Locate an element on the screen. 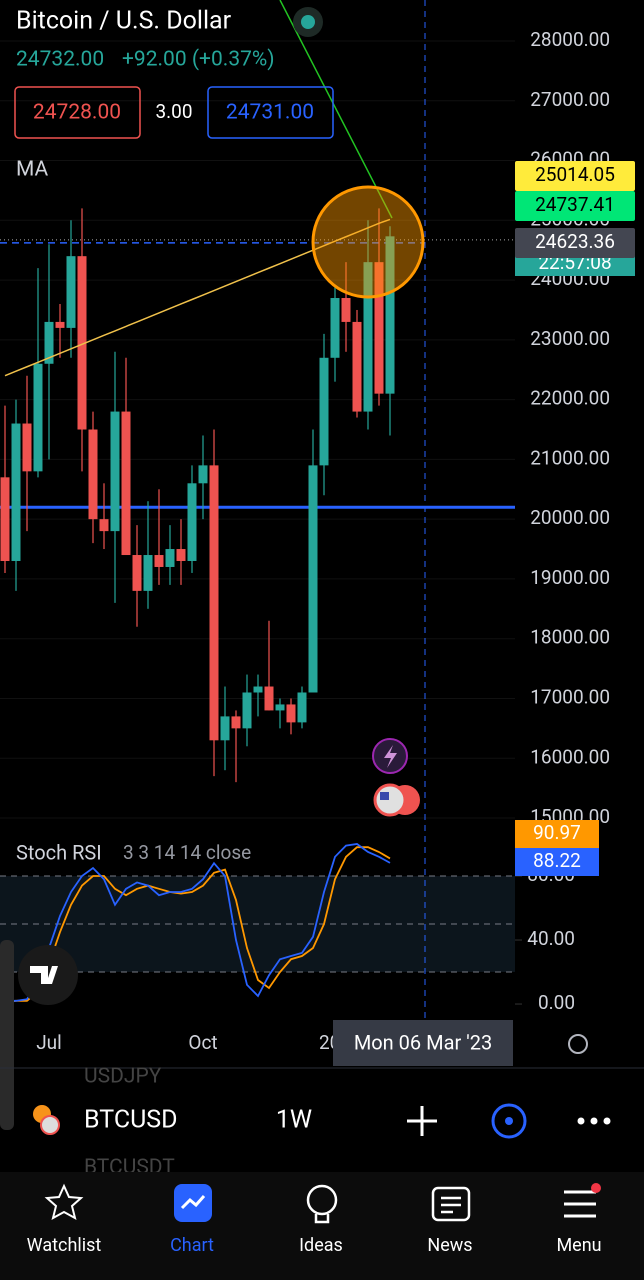  crosshair-date: Mon 06 Mar '23 is located at coordinates (423, 1042).